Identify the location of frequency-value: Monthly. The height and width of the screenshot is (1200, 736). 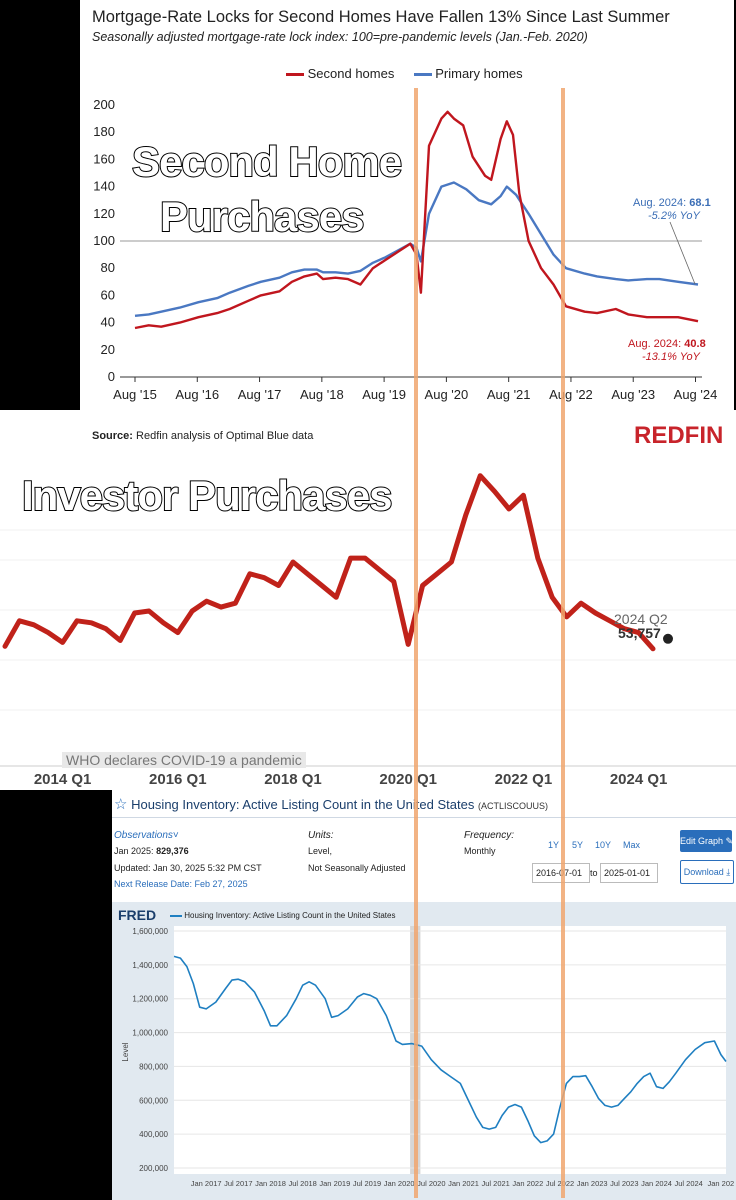
(480, 851).